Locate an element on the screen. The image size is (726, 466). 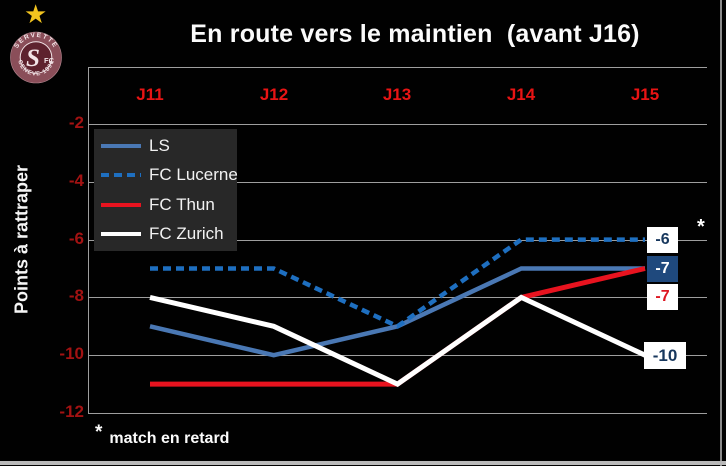
x-tick-label: J11 is located at coordinates (150, 94).